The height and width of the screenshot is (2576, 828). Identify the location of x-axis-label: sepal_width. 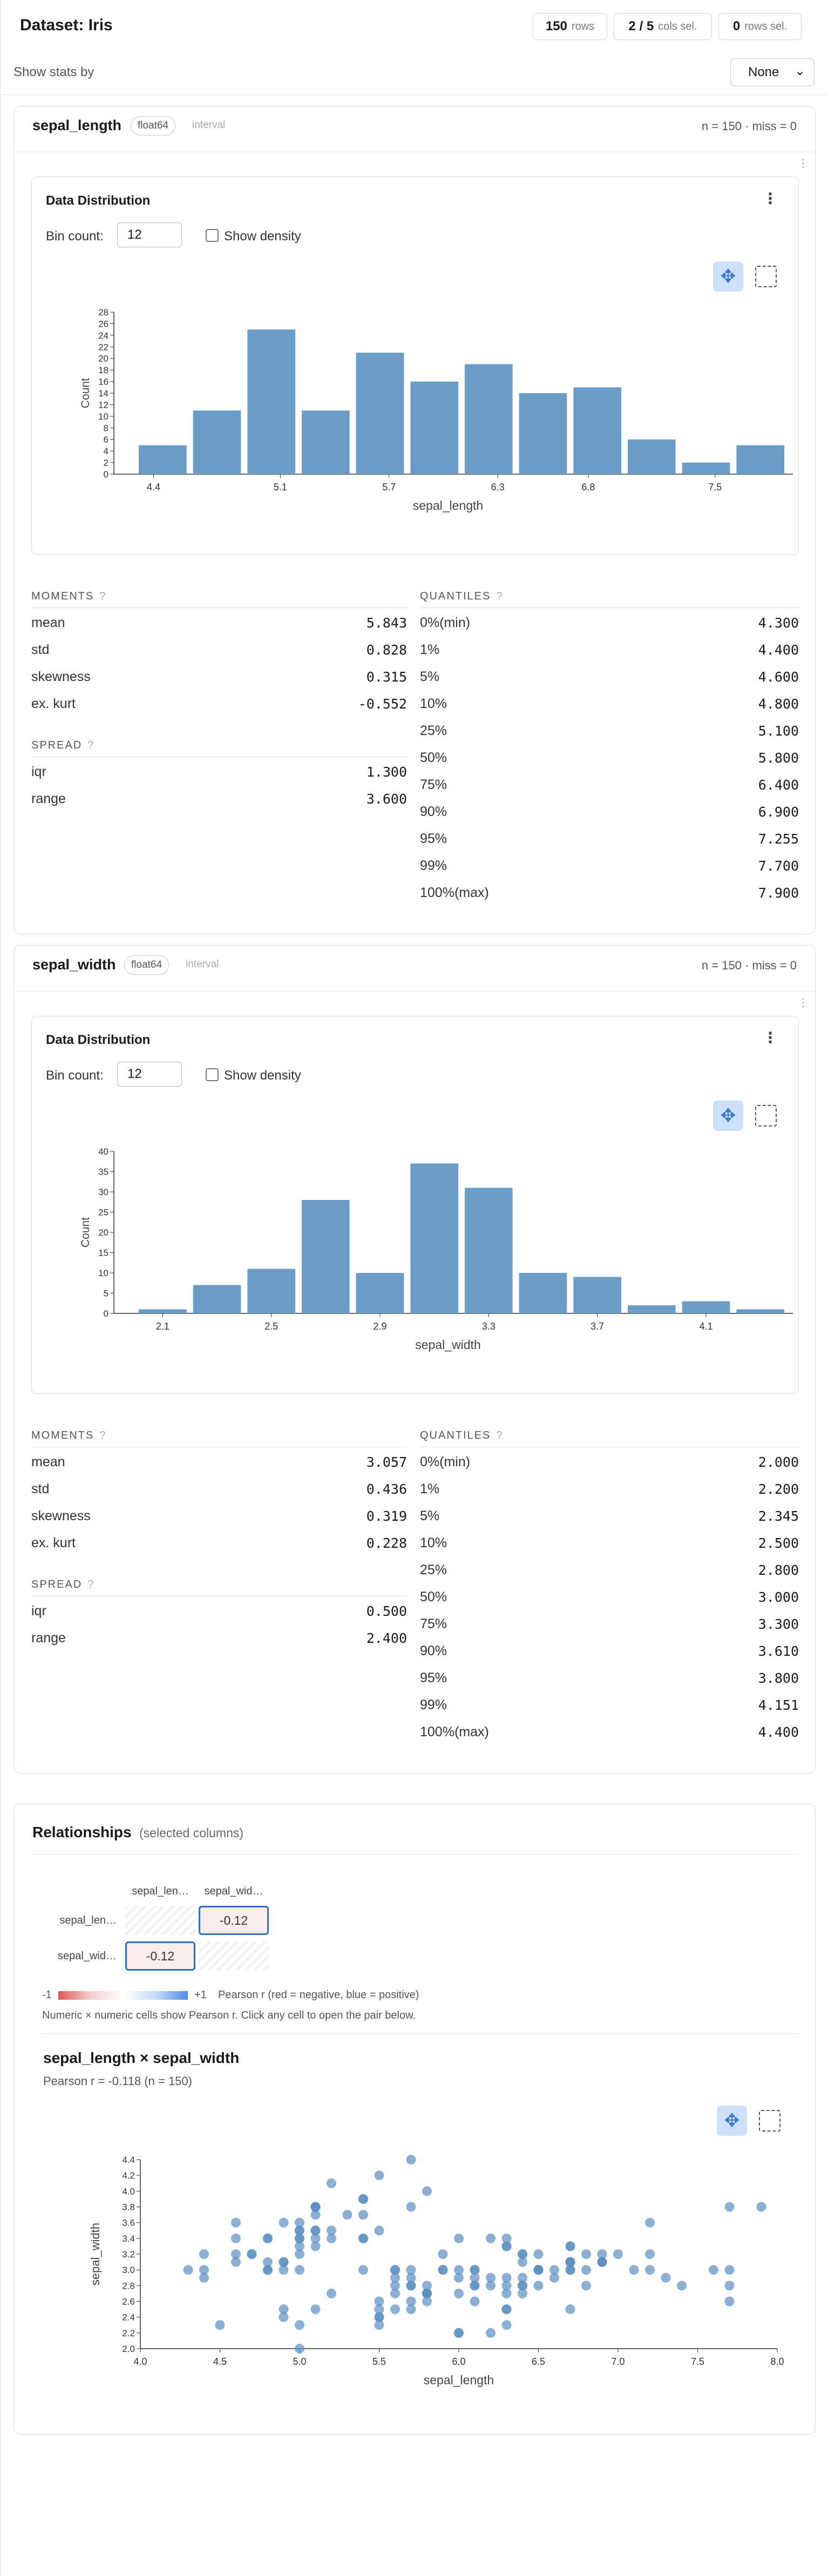
(447, 1345).